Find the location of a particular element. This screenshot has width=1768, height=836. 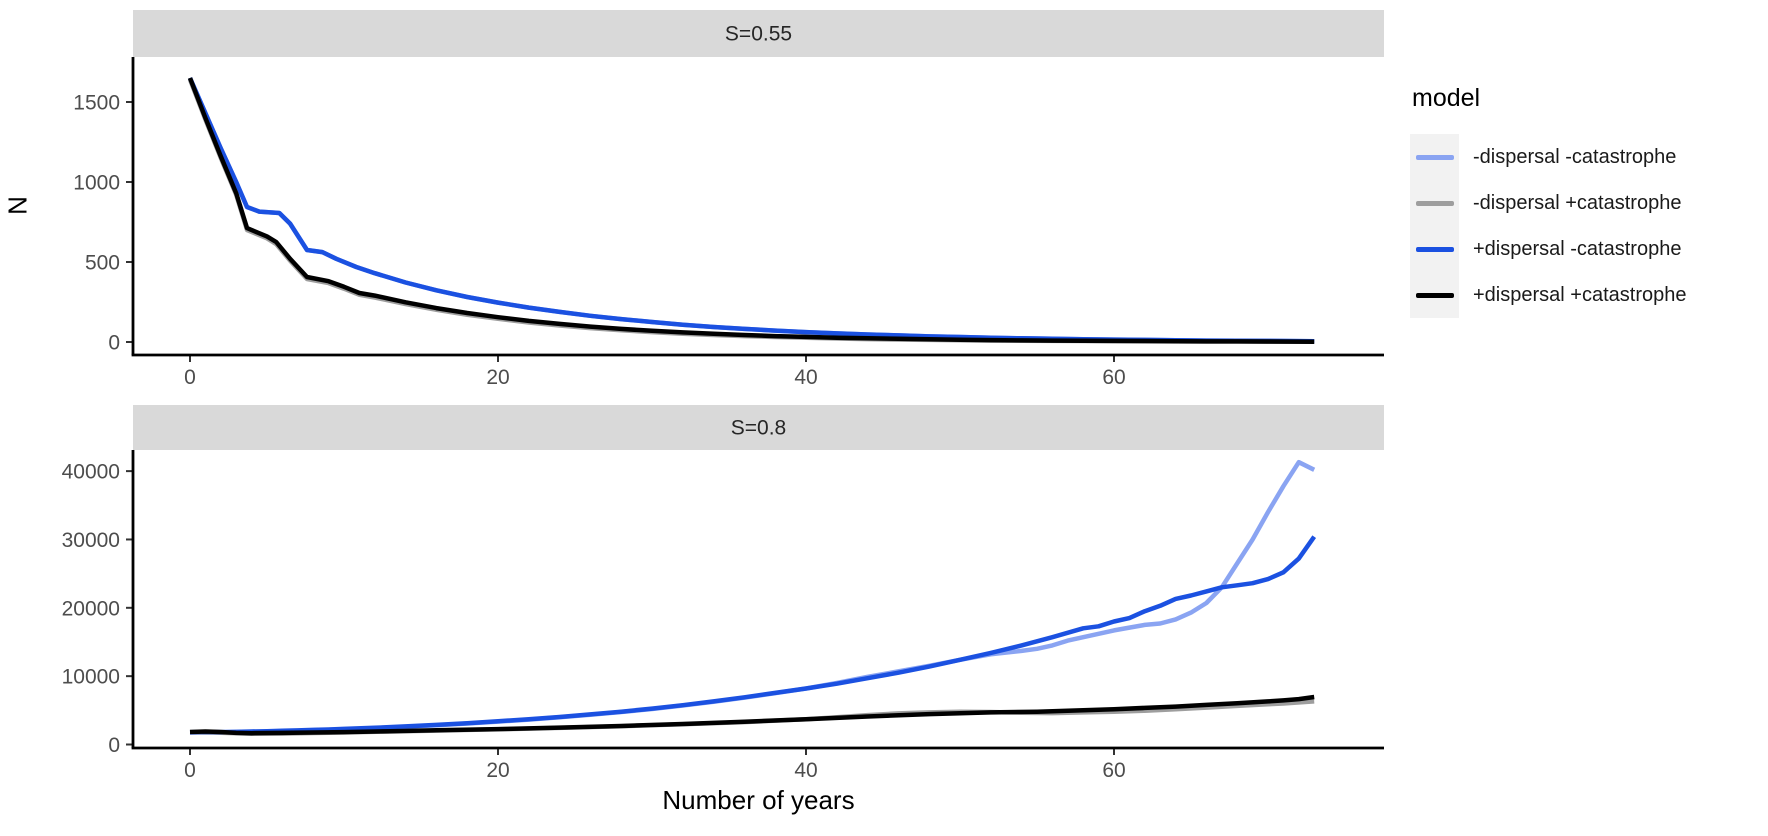

legend-item-label: -dispersal +catastrophe is located at coordinates (1577, 202).